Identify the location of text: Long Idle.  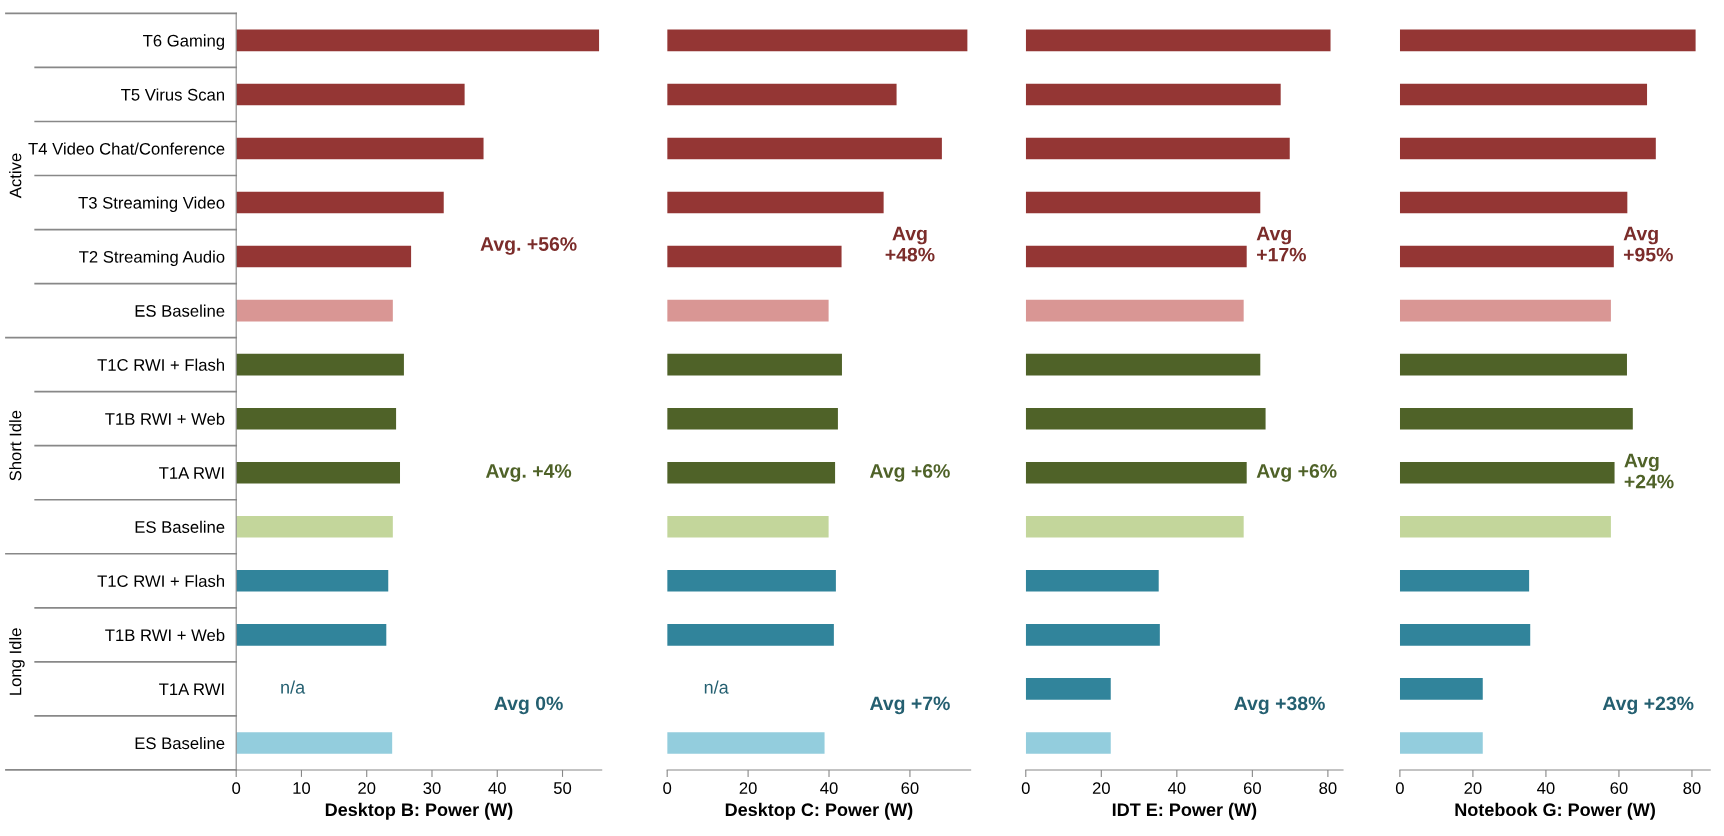
(17, 661).